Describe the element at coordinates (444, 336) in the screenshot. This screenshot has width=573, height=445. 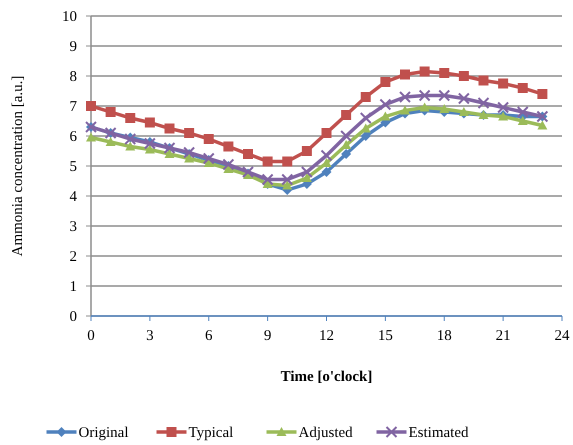
I see `x-tick-label: 18` at that location.